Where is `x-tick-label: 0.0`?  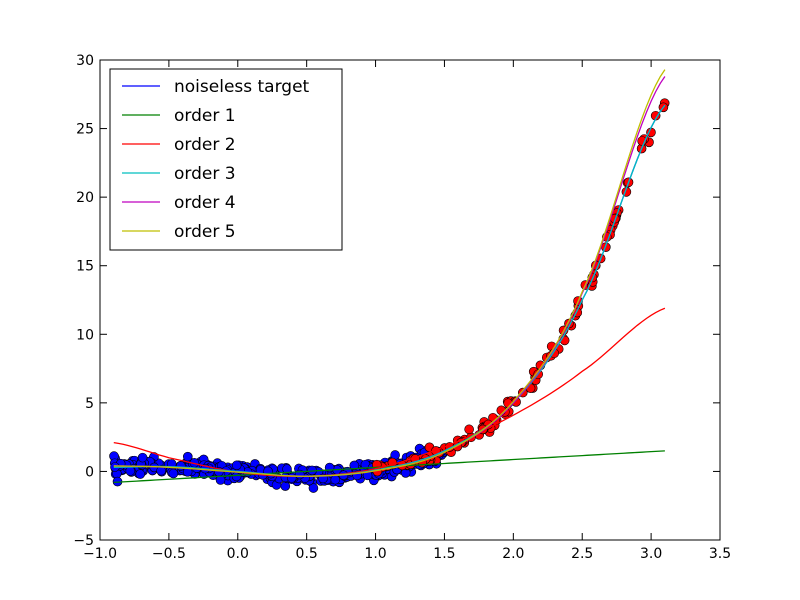
x-tick-label: 0.0 is located at coordinates (238, 554).